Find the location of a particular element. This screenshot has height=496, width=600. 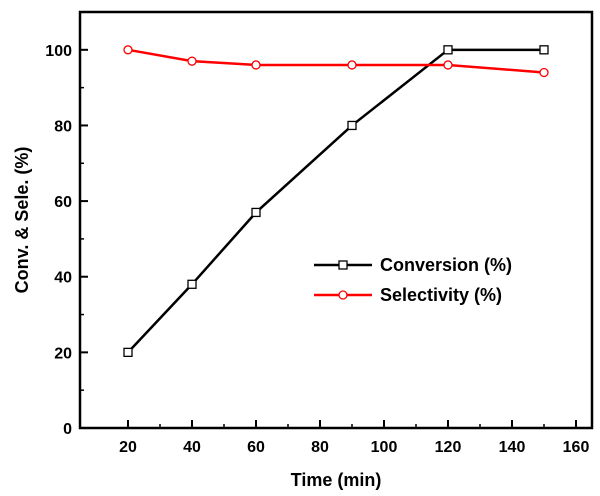

series-selectivity is located at coordinates (336, 61).